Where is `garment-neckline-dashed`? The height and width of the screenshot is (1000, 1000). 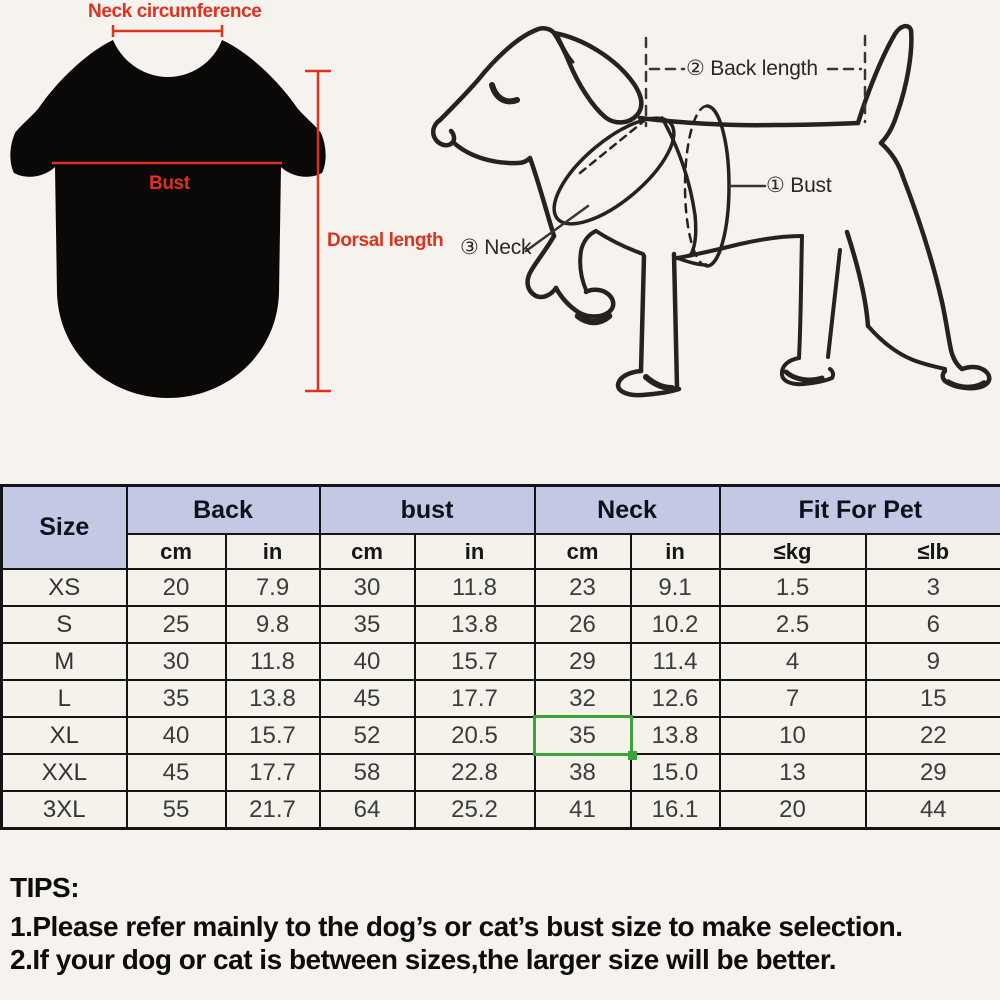
garment-neckline-dashed is located at coordinates (612, 147).